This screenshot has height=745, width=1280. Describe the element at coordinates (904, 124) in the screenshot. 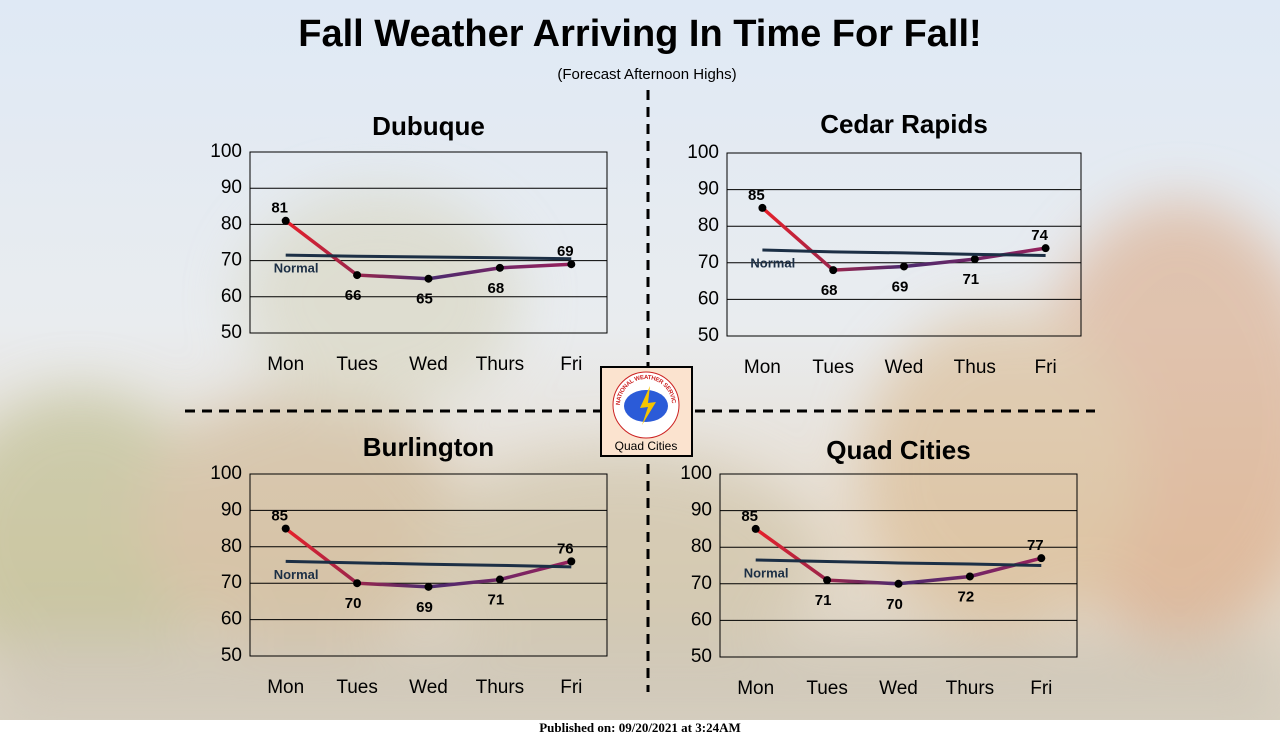

I see `chart-title: Cedar Rapids` at that location.